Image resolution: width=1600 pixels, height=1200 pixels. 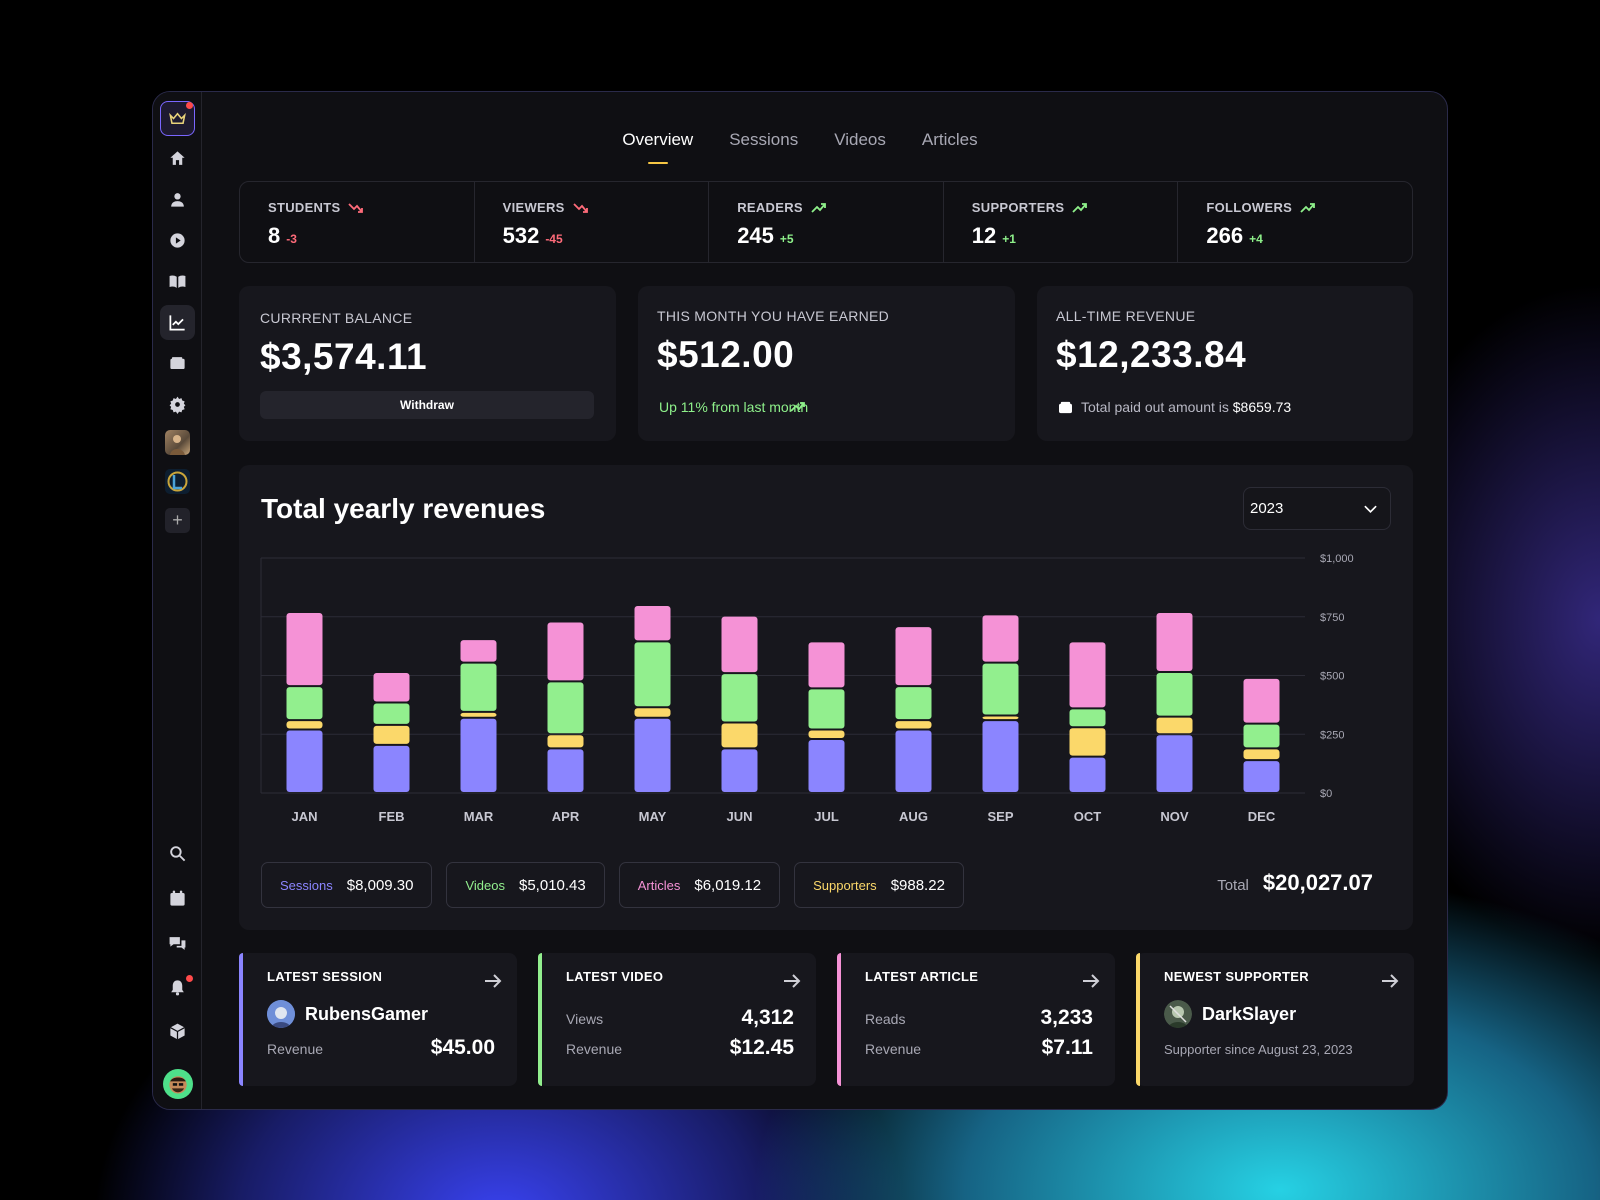 What do you see at coordinates (1087, 774) in the screenshot?
I see `bar-segment-sessions-oct` at bounding box center [1087, 774].